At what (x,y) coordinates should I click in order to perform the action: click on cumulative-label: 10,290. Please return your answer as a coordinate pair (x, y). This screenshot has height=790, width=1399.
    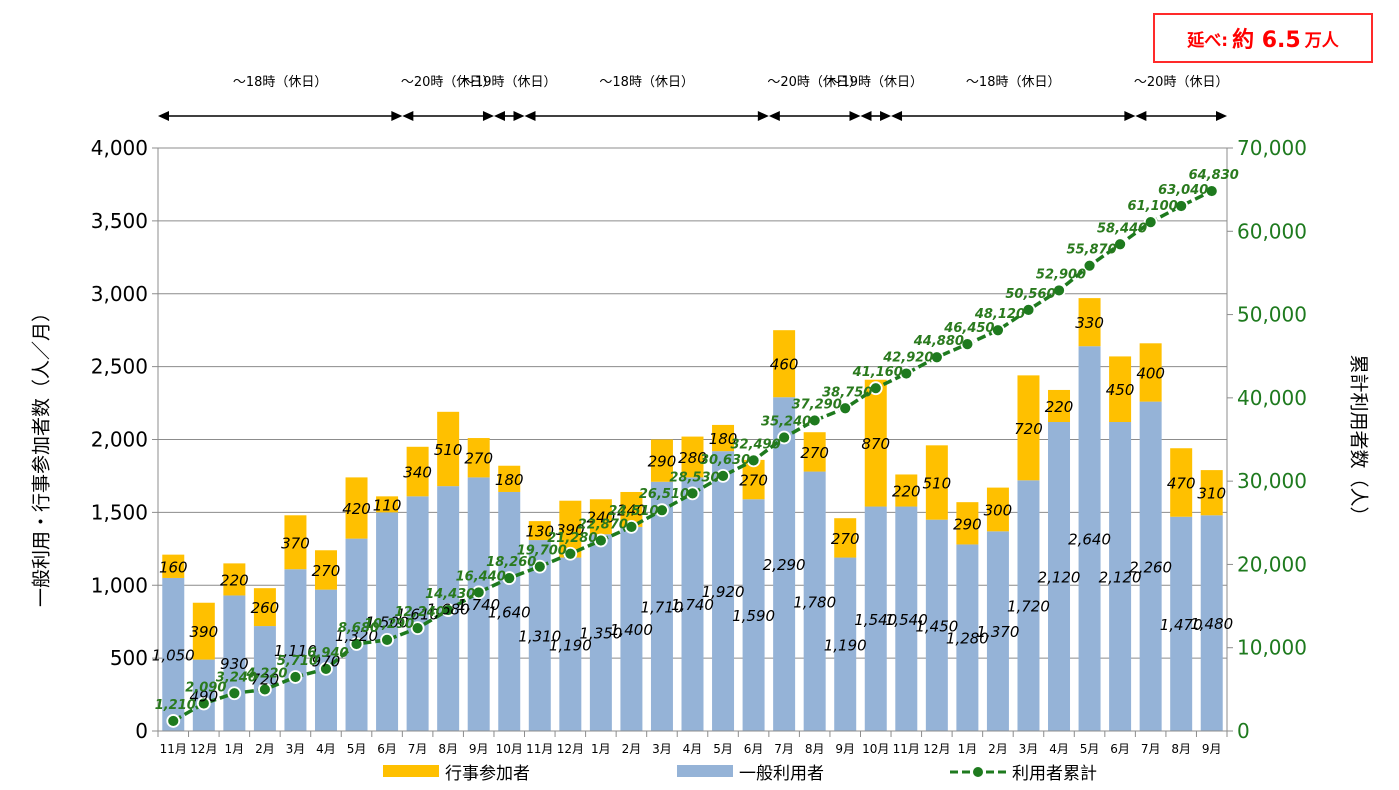
    Looking at the image, I should click on (389, 624).